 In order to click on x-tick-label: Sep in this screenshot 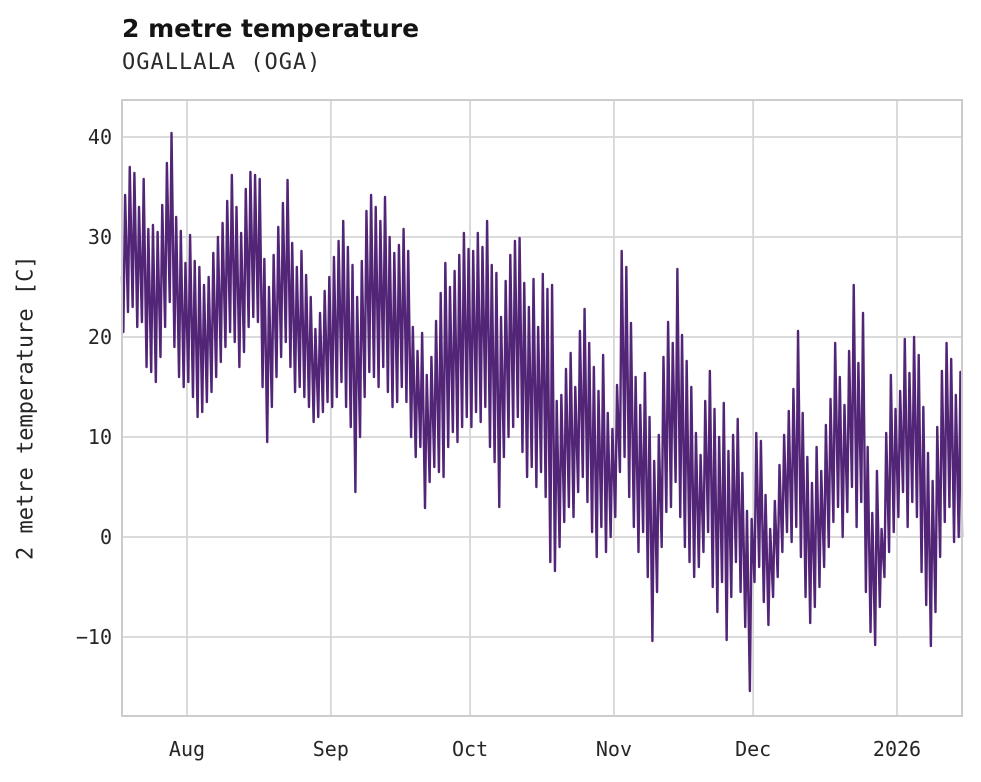, I will do `click(330, 749)`.